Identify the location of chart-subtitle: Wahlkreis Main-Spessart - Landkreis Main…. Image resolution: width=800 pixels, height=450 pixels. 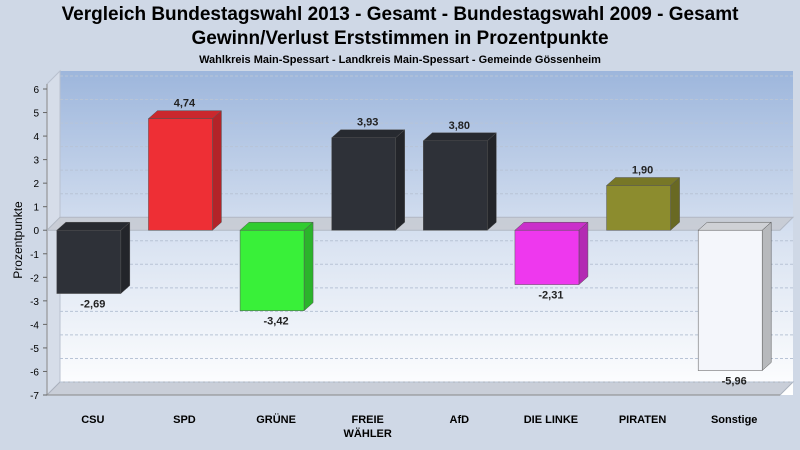
(400, 60).